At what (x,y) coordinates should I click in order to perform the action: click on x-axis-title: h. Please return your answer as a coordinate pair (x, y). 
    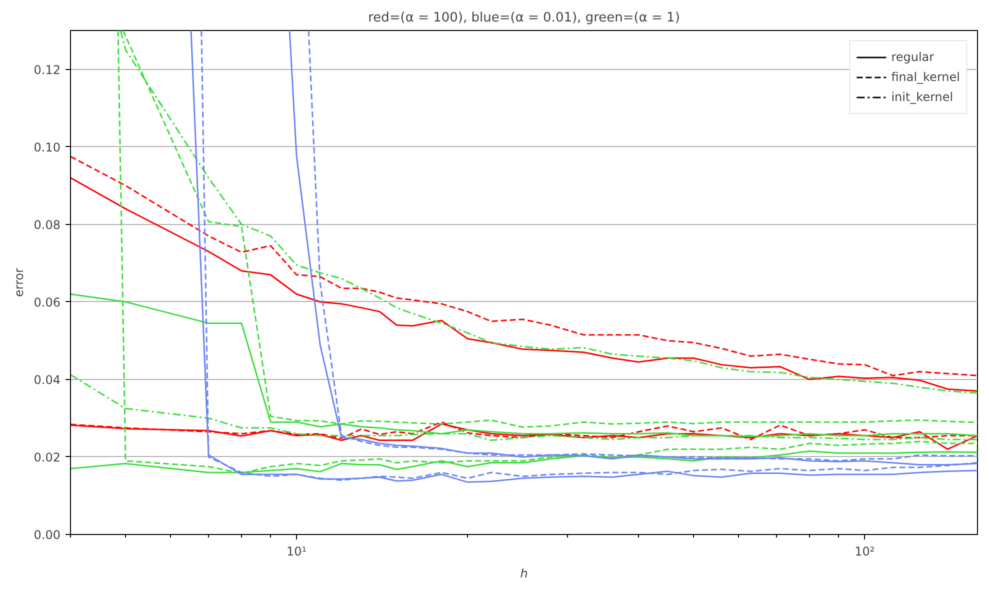
    Looking at the image, I should click on (524, 573).